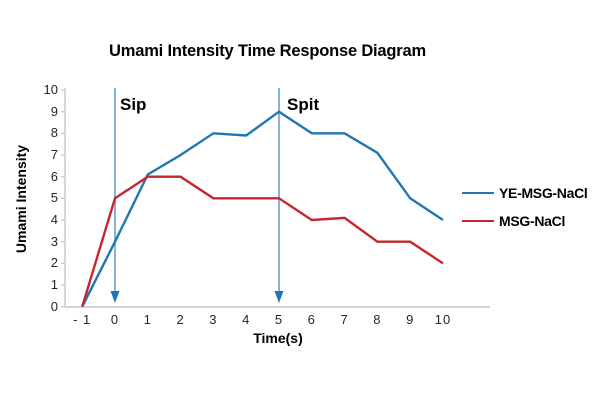 The width and height of the screenshot is (600, 400). I want to click on legend-item: MSG-NaCl, so click(513, 221).